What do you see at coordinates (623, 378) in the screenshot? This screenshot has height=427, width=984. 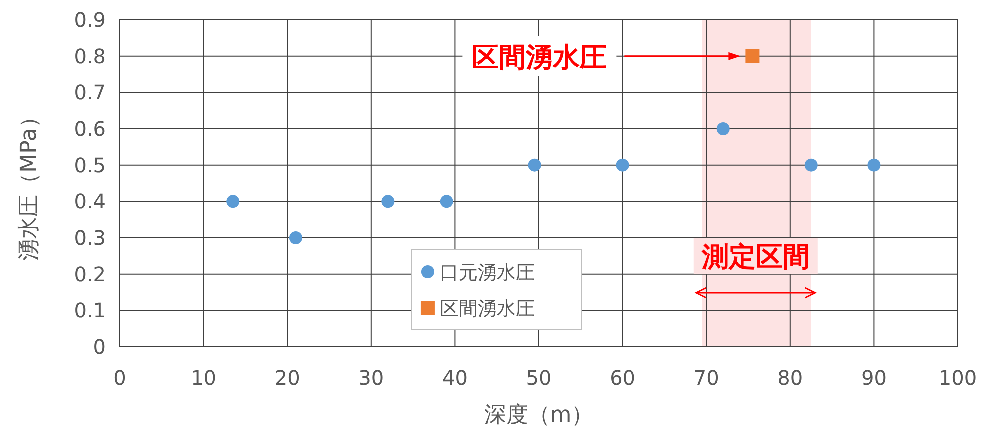 I see `x-tick-label: 60` at bounding box center [623, 378].